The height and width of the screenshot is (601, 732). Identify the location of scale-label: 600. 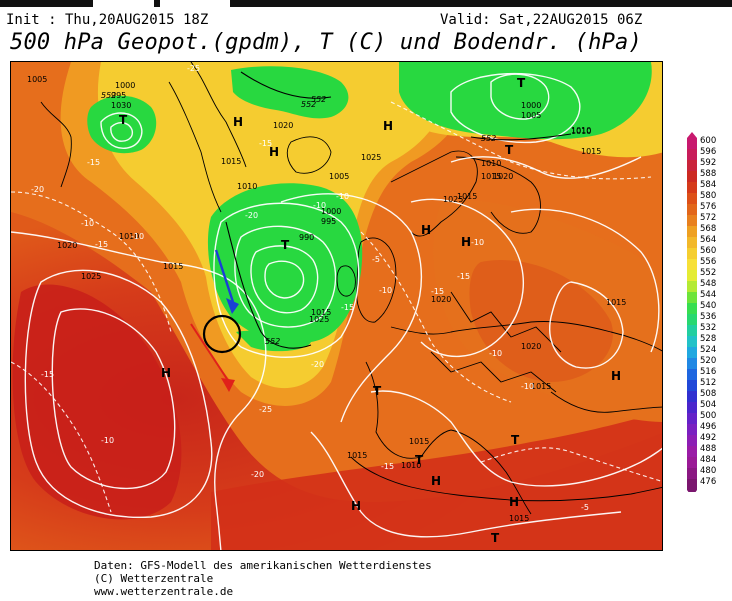
(708, 141).